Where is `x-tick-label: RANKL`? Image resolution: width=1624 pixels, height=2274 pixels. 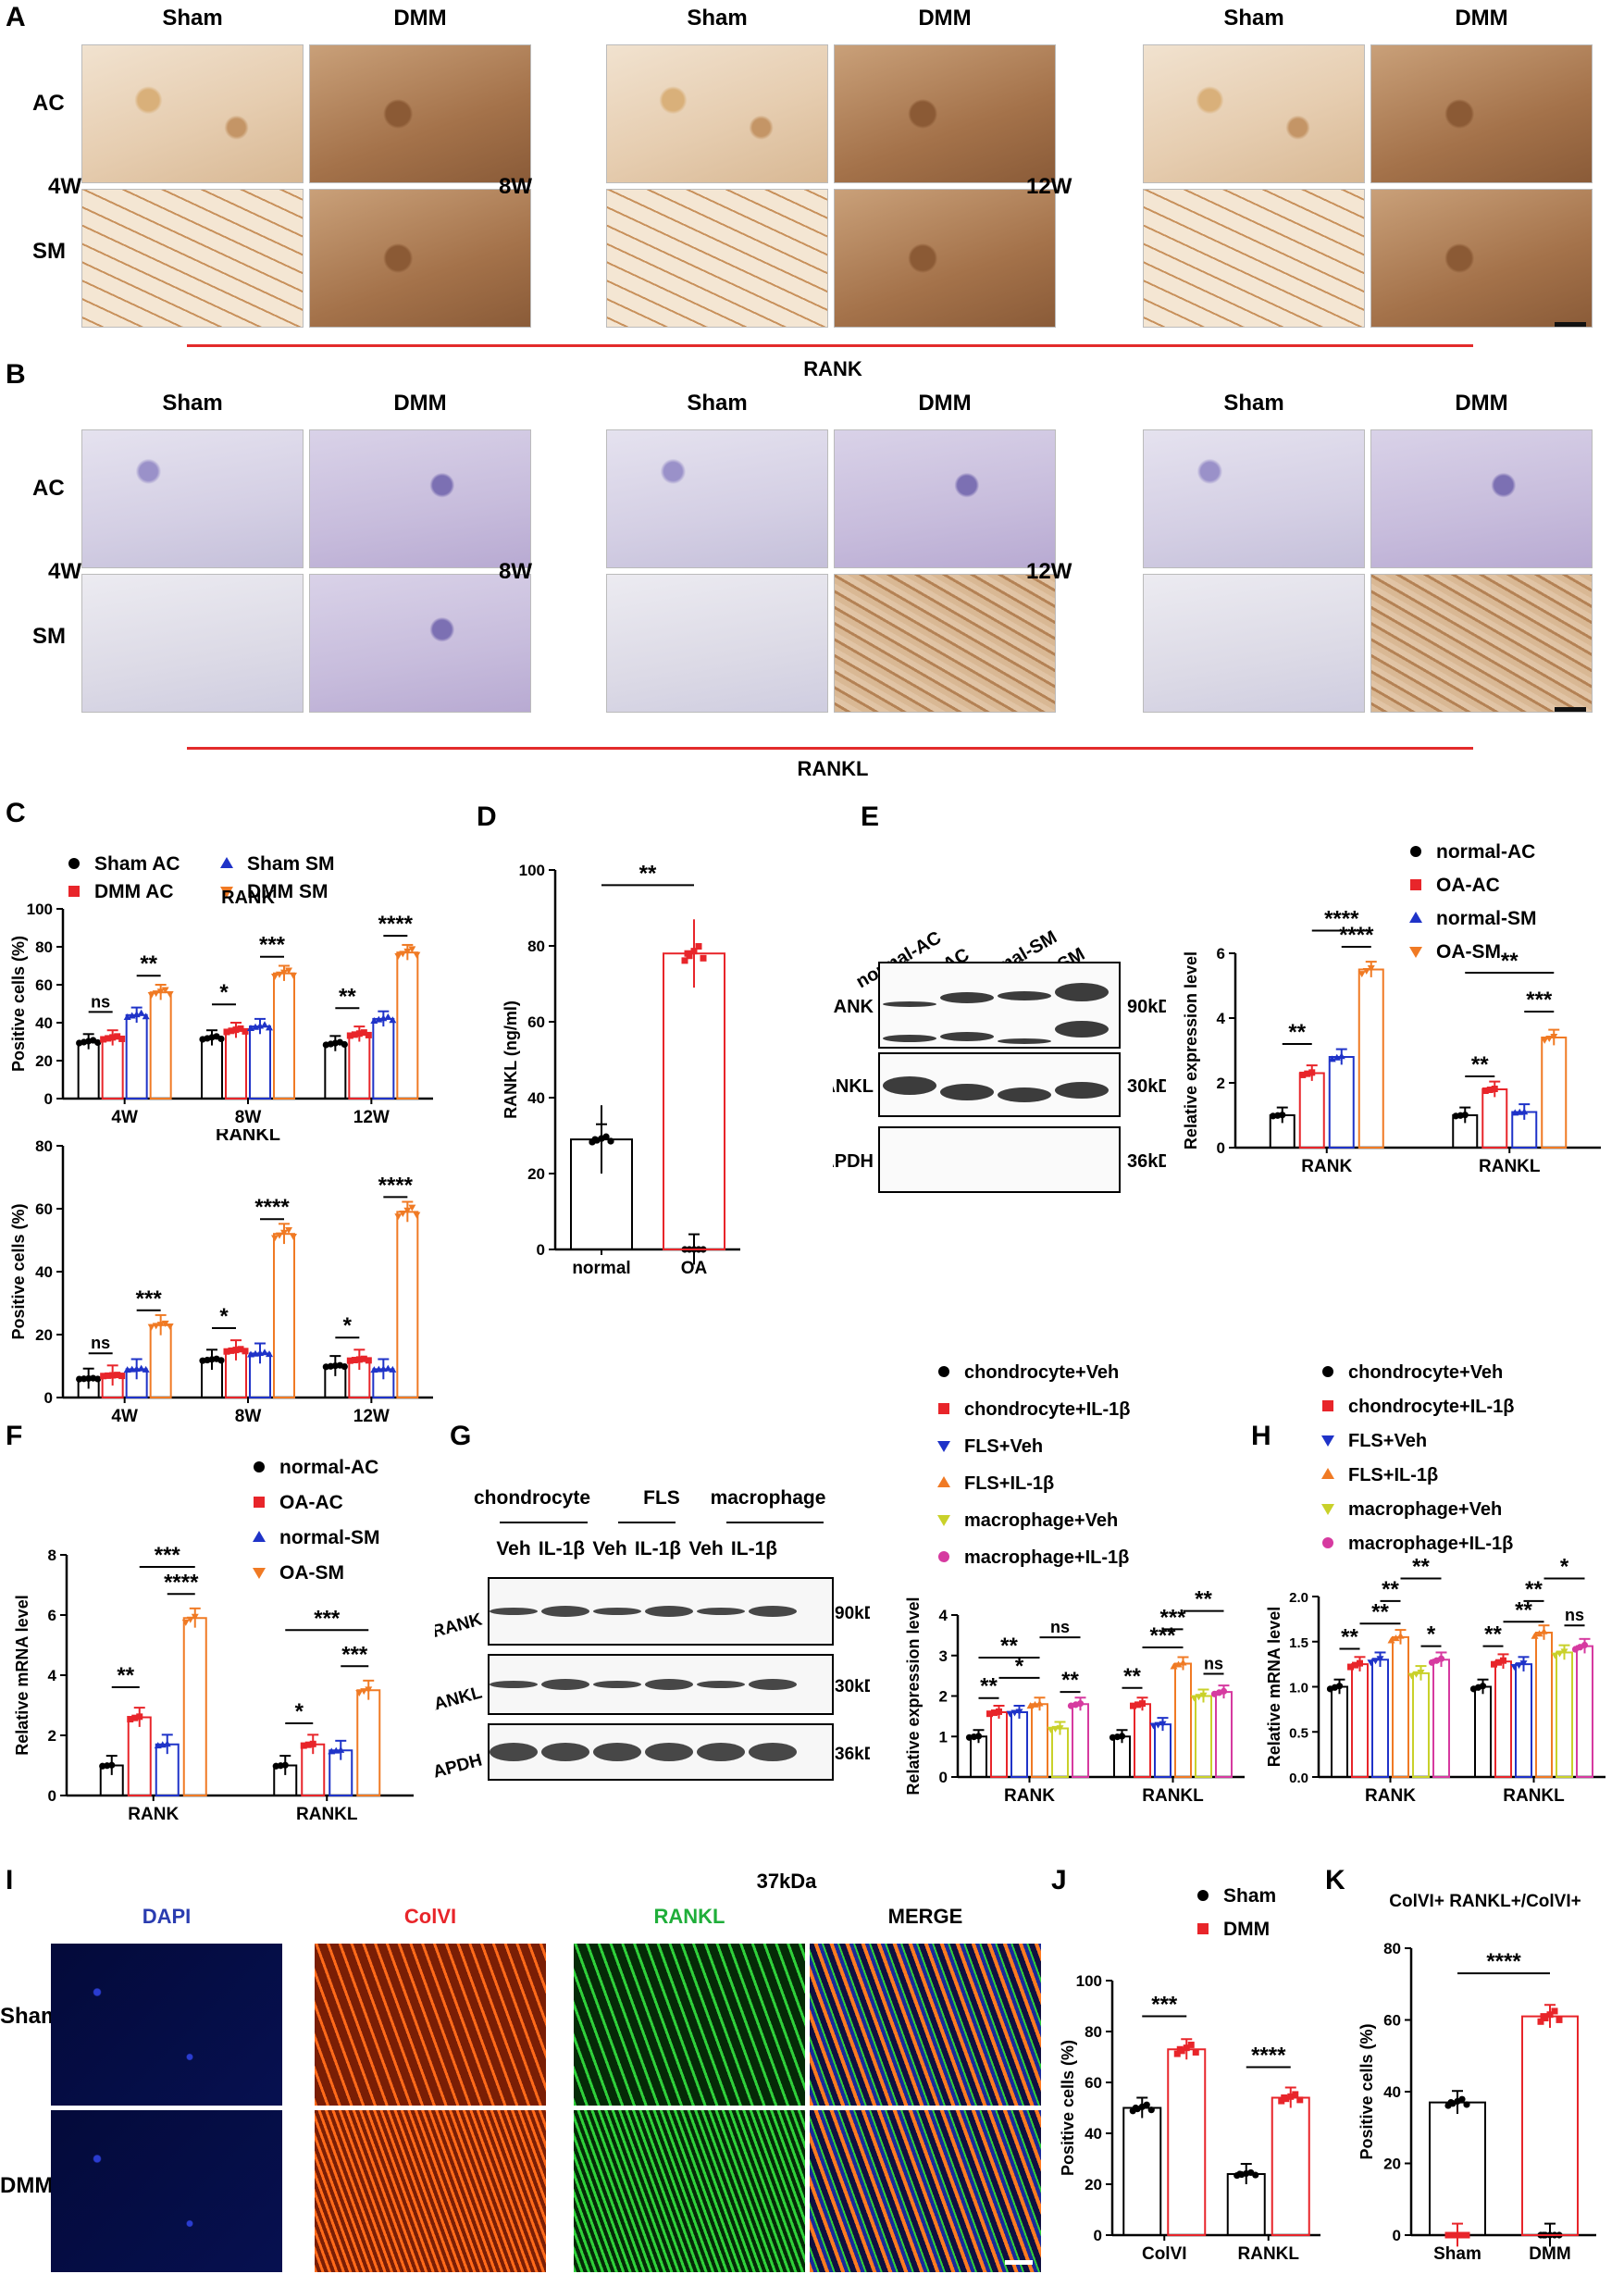
x-tick-label: RANKL is located at coordinates (1510, 1166).